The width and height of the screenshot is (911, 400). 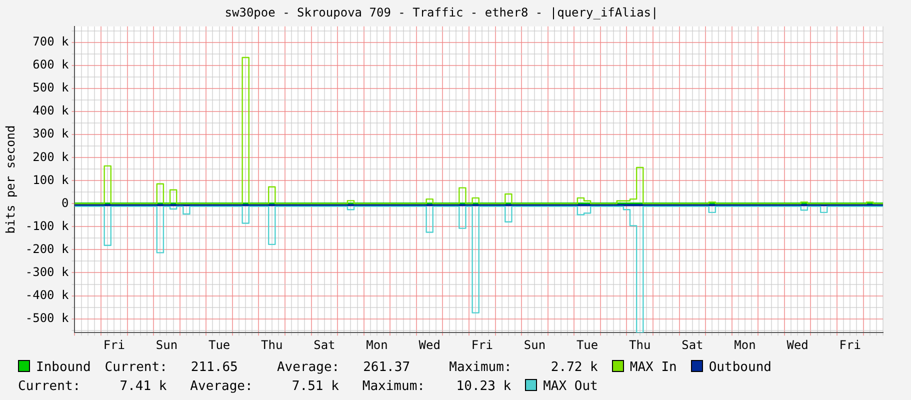 What do you see at coordinates (652, 367) in the screenshot?
I see `legend-label: MAX In` at bounding box center [652, 367].